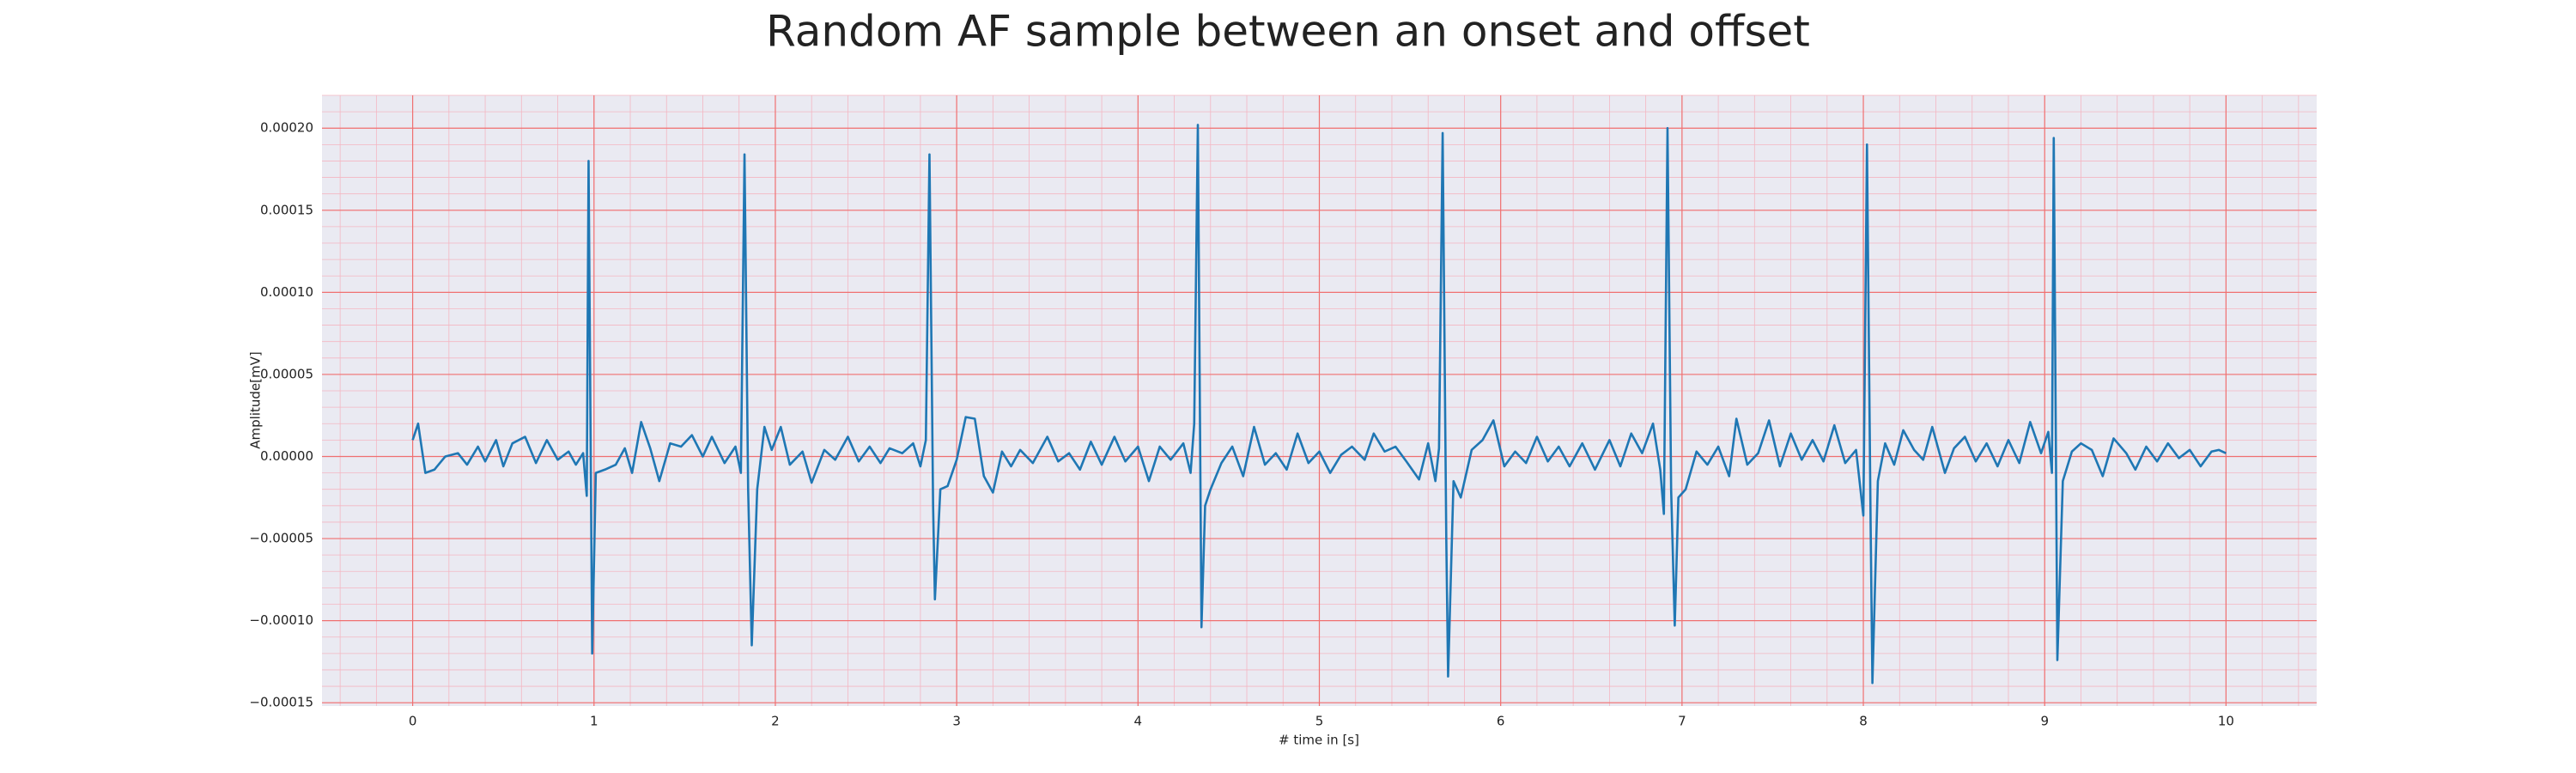 This screenshot has width=2576, height=773. I want to click on y-tick-label: −0.00015, so click(281, 702).